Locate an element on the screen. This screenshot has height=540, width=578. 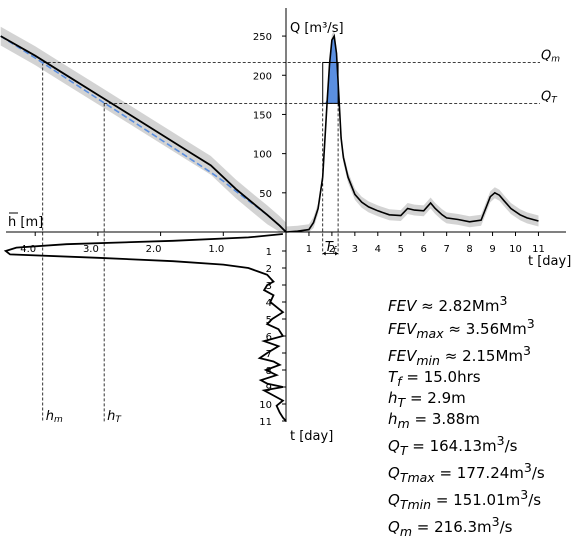
ytick-label: 100 is located at coordinates (262, 155).